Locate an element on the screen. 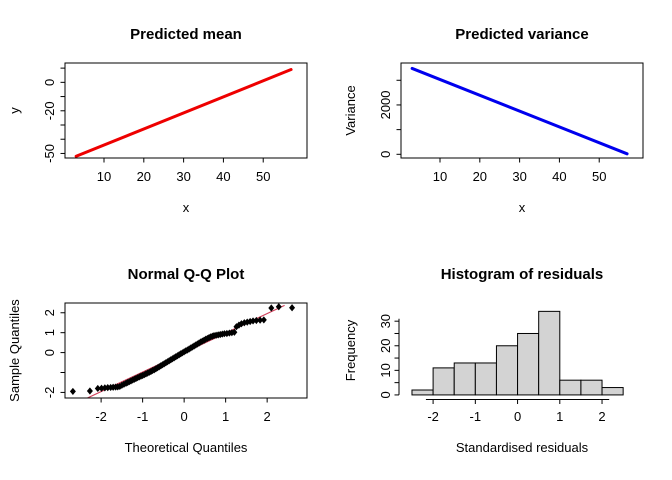  y-axis-title: Variance is located at coordinates (350, 110).